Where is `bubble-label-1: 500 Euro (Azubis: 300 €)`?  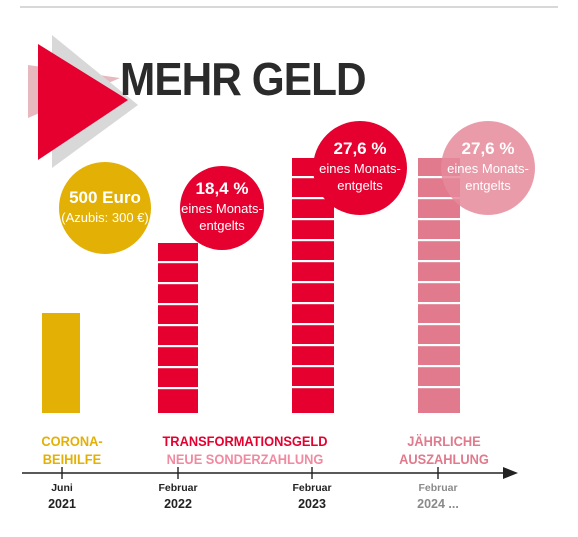 bubble-label-1: 500 Euro (Azubis: 300 €) is located at coordinates (105, 206).